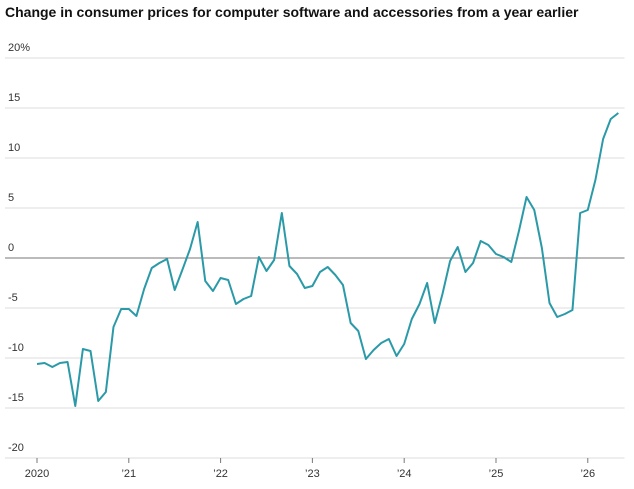  What do you see at coordinates (16, 348) in the screenshot?
I see `y-tick-label: -10` at bounding box center [16, 348].